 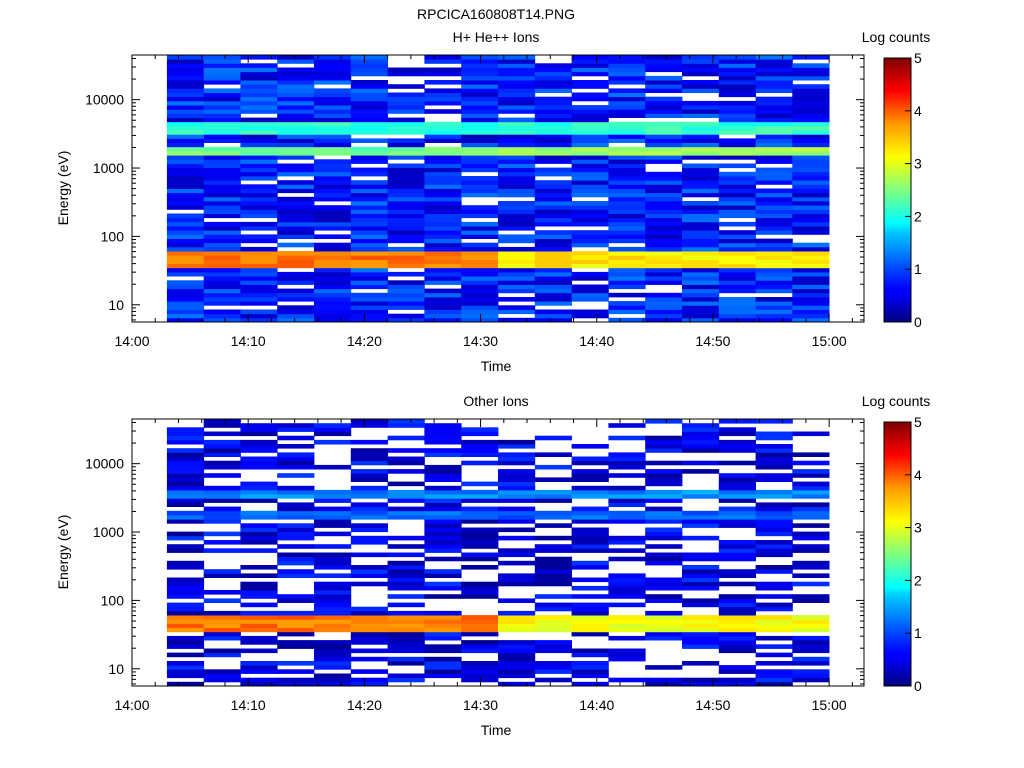 What do you see at coordinates (104, 464) in the screenshot?
I see `y-tick-label: 10000` at bounding box center [104, 464].